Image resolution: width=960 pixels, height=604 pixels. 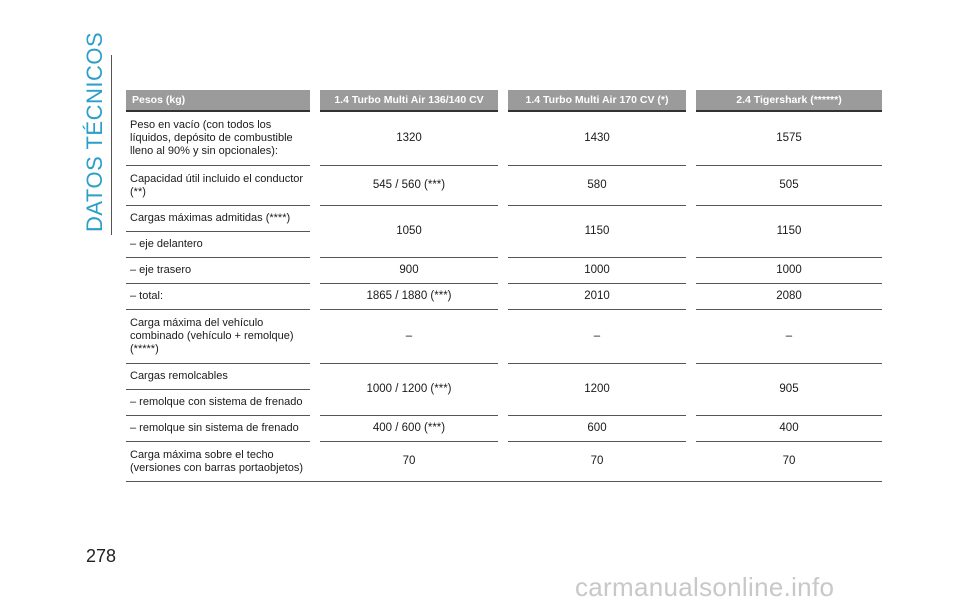 I want to click on cell-value: 2010, so click(x=597, y=297).